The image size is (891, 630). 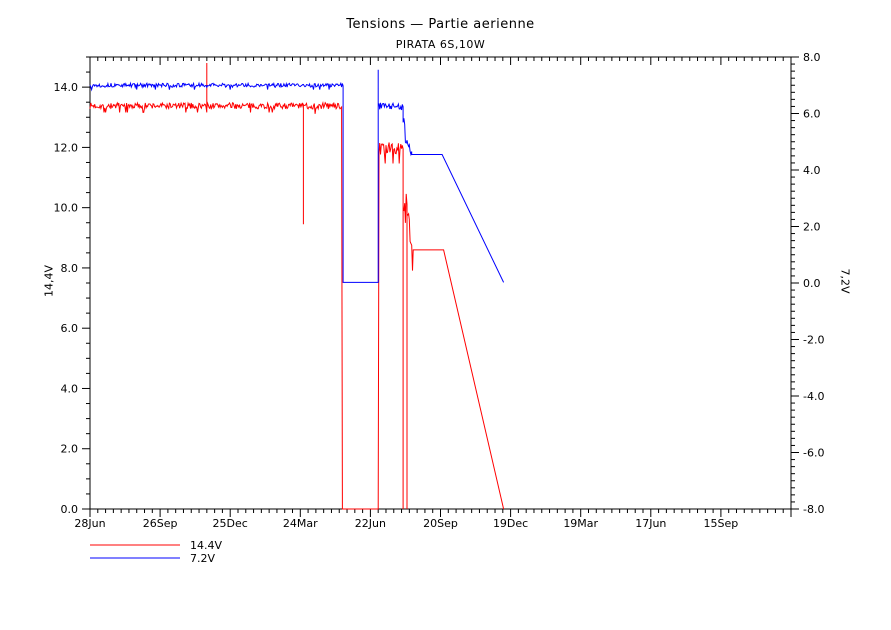 I want to click on tick-label: 15Sep, so click(x=721, y=523).